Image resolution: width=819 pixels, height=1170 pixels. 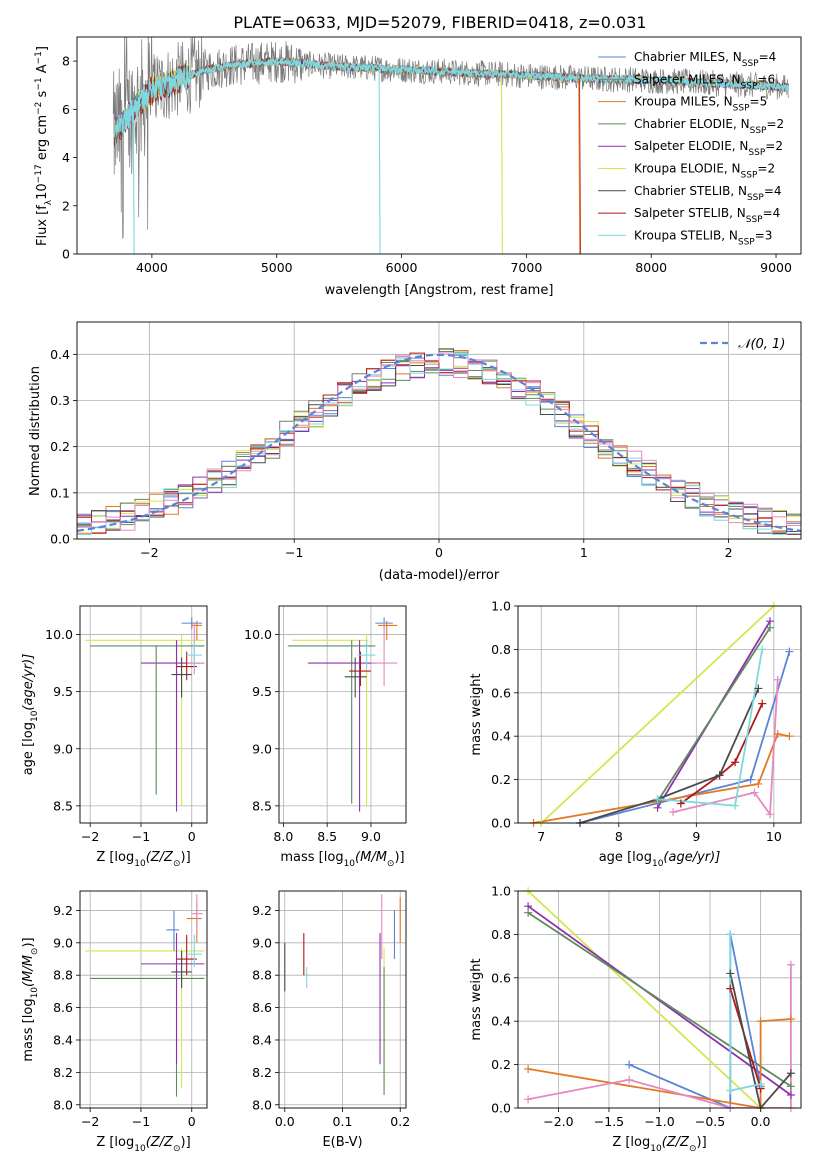 What do you see at coordinates (90, 836) in the screenshot?
I see `x-tick-label: −2` at bounding box center [90, 836].